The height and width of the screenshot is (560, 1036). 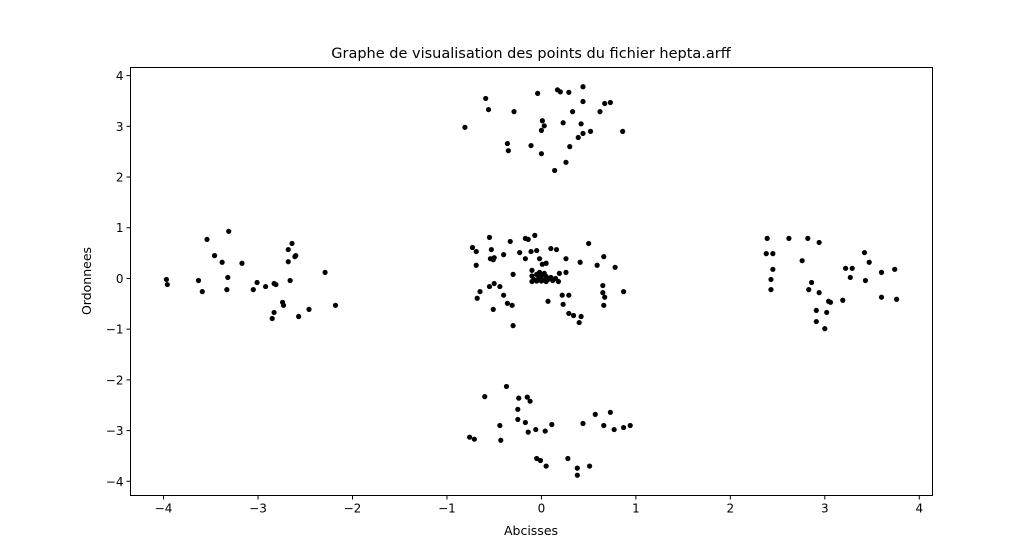 What do you see at coordinates (86, 281) in the screenshot?
I see `y-axis-label: Ordonnees` at bounding box center [86, 281].